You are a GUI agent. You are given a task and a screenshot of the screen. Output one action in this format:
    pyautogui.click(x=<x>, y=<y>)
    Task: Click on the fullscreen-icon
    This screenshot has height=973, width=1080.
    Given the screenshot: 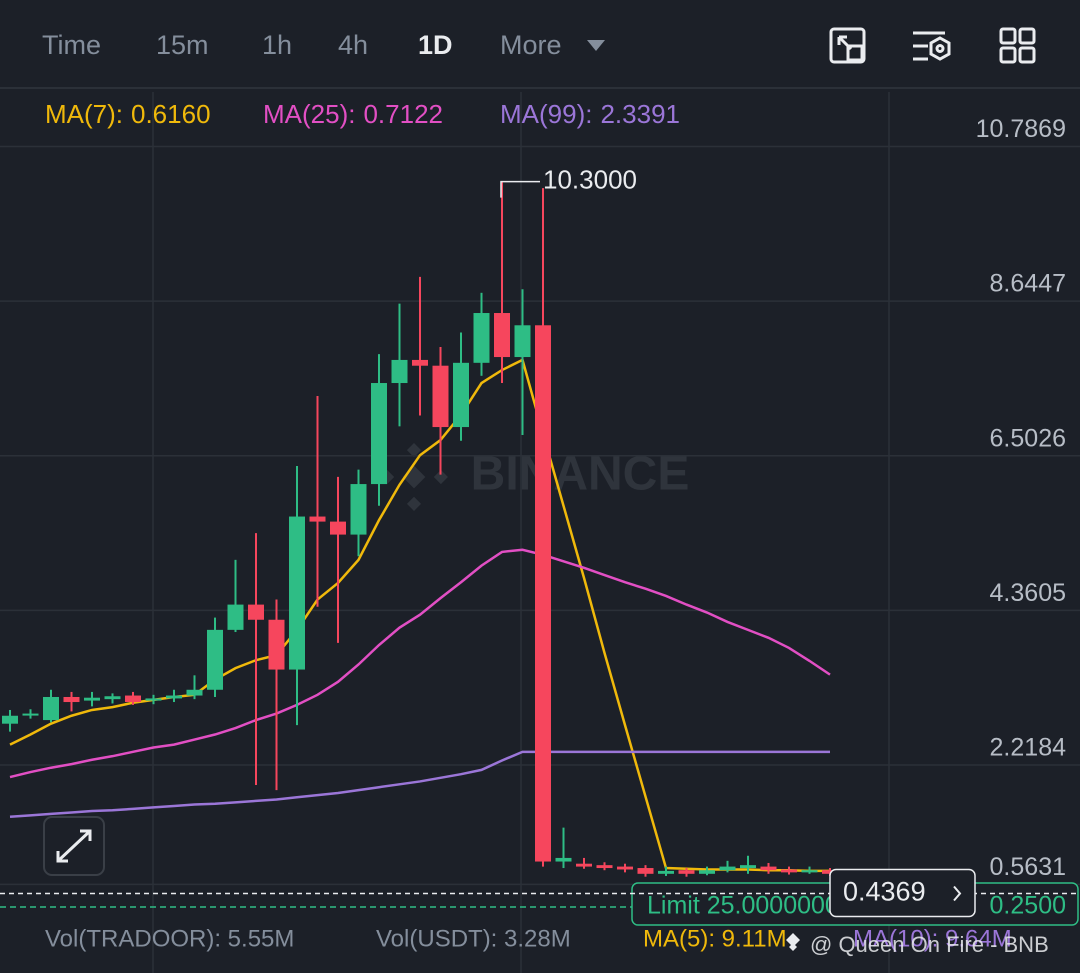 What is the action you would take?
    pyautogui.click(x=847, y=45)
    